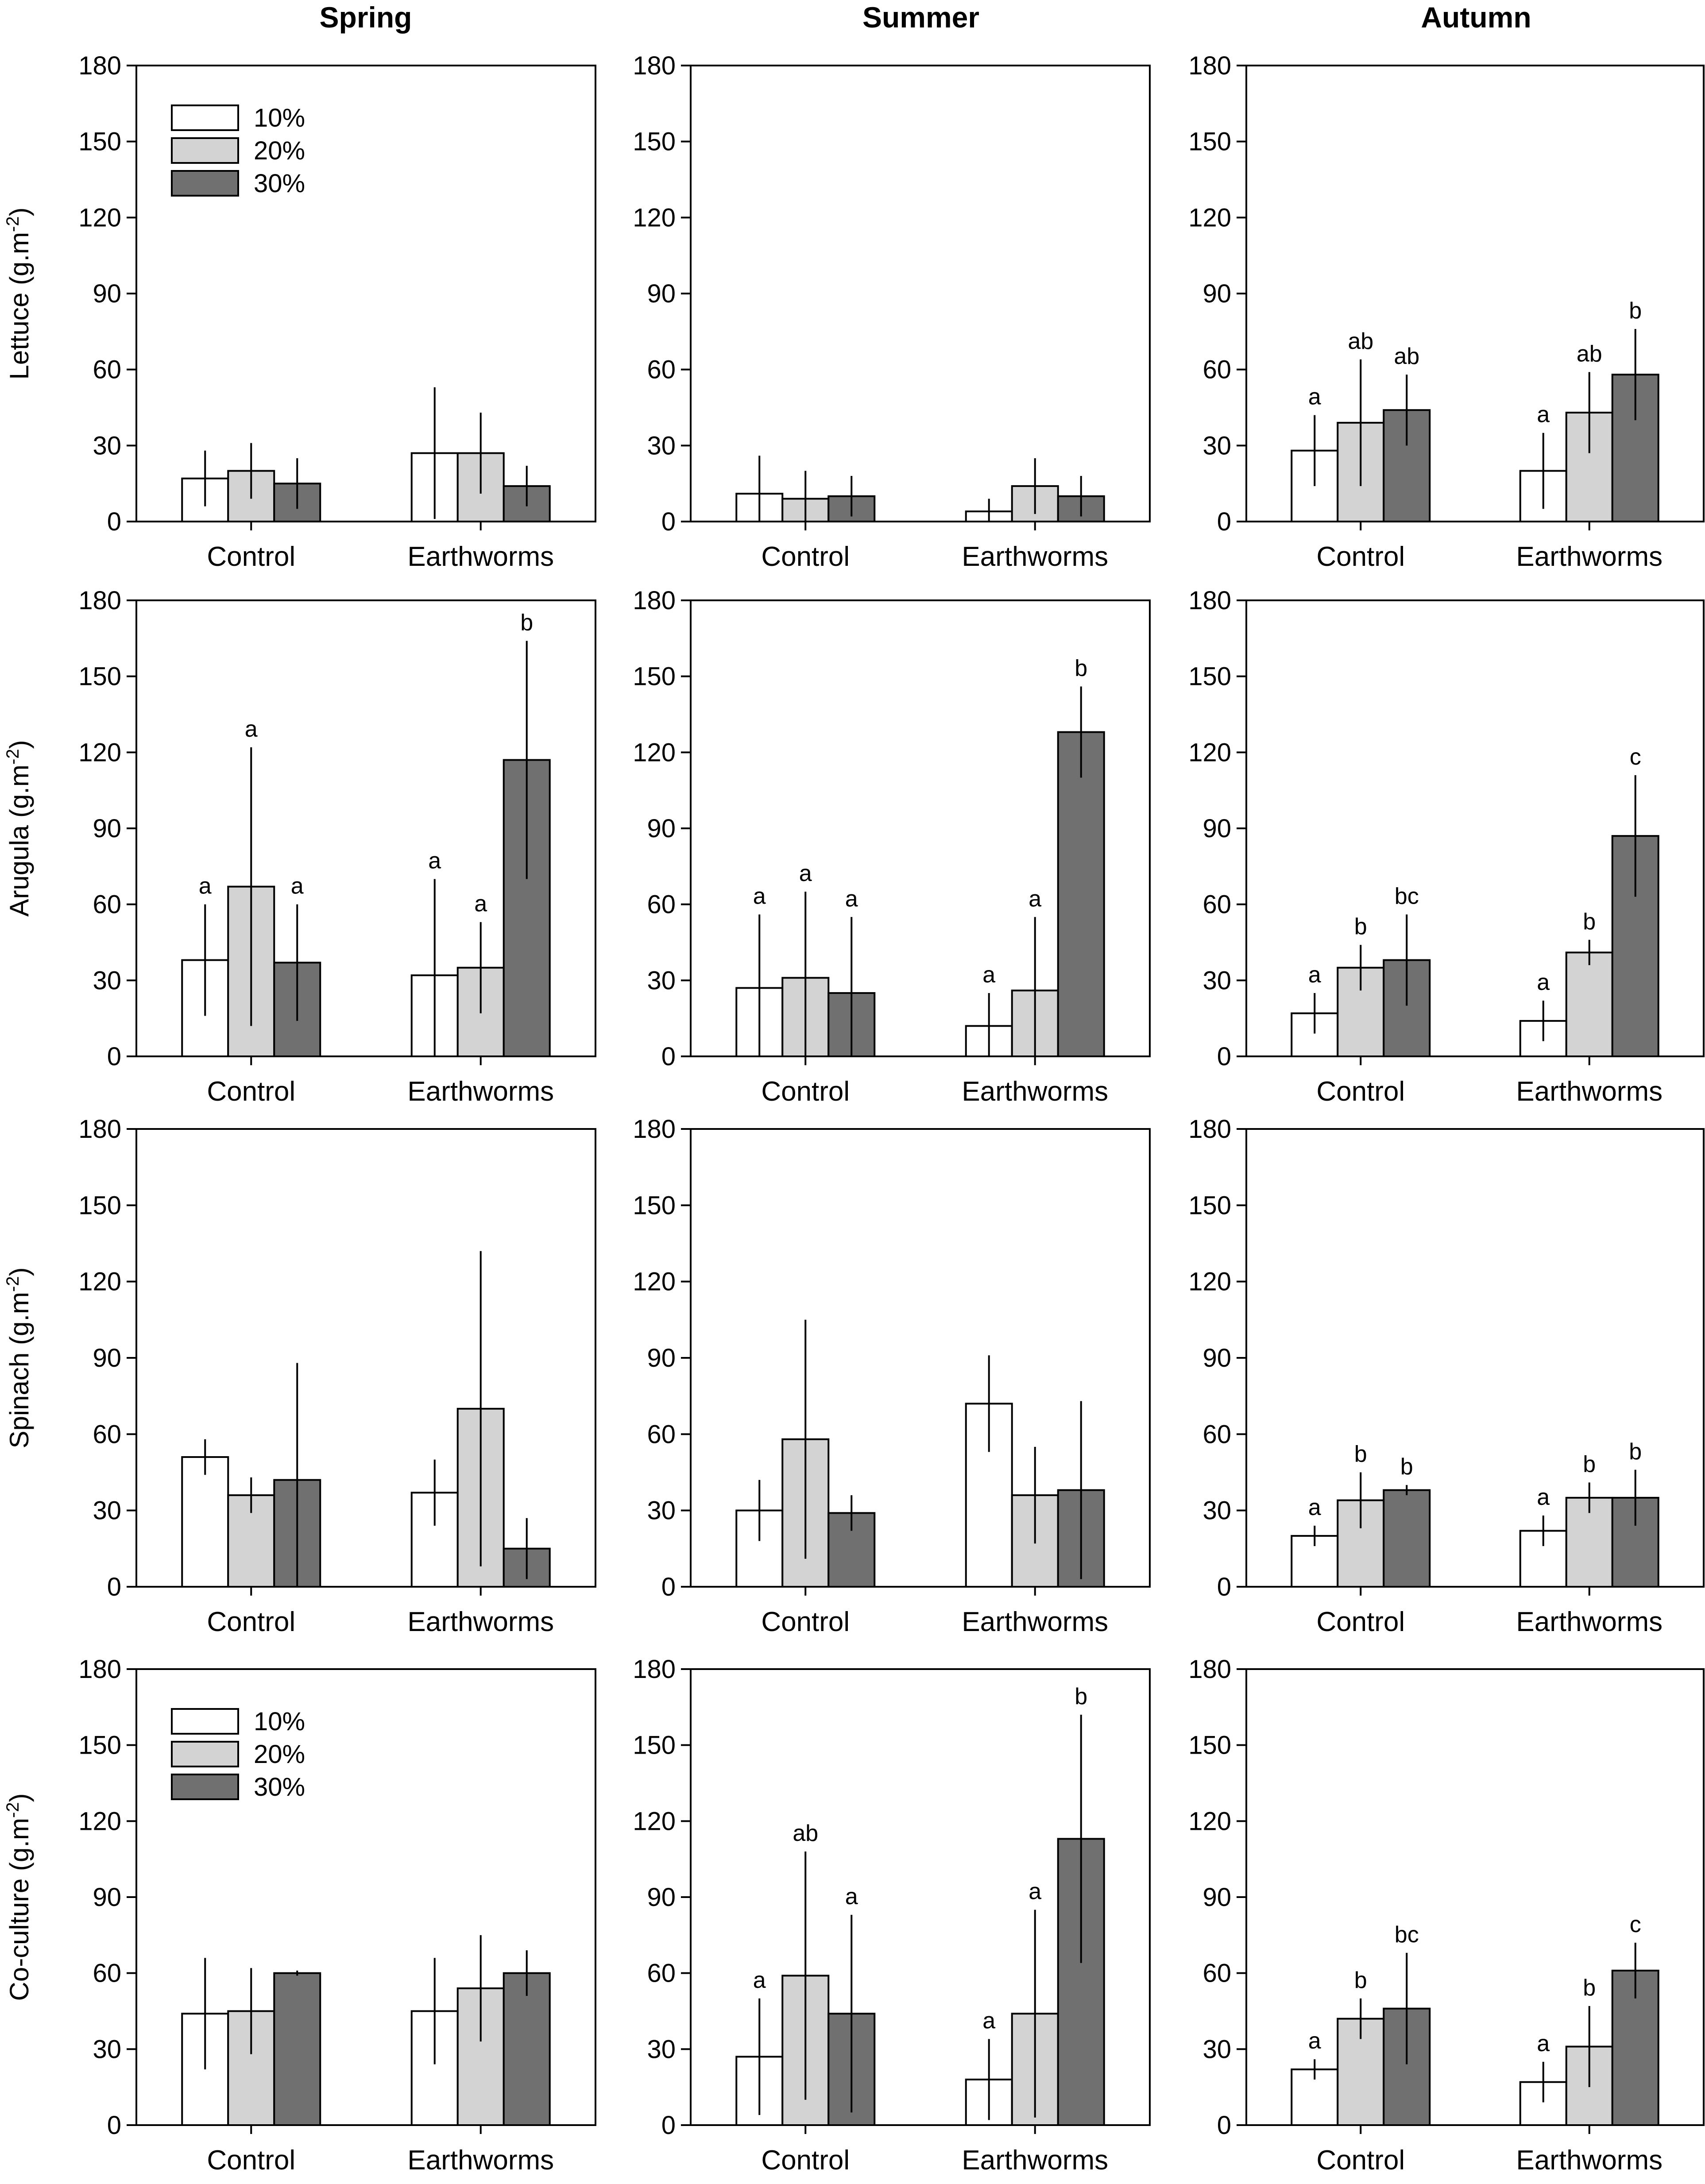  I want to click on season-title-summer: Summer, so click(920, 17).